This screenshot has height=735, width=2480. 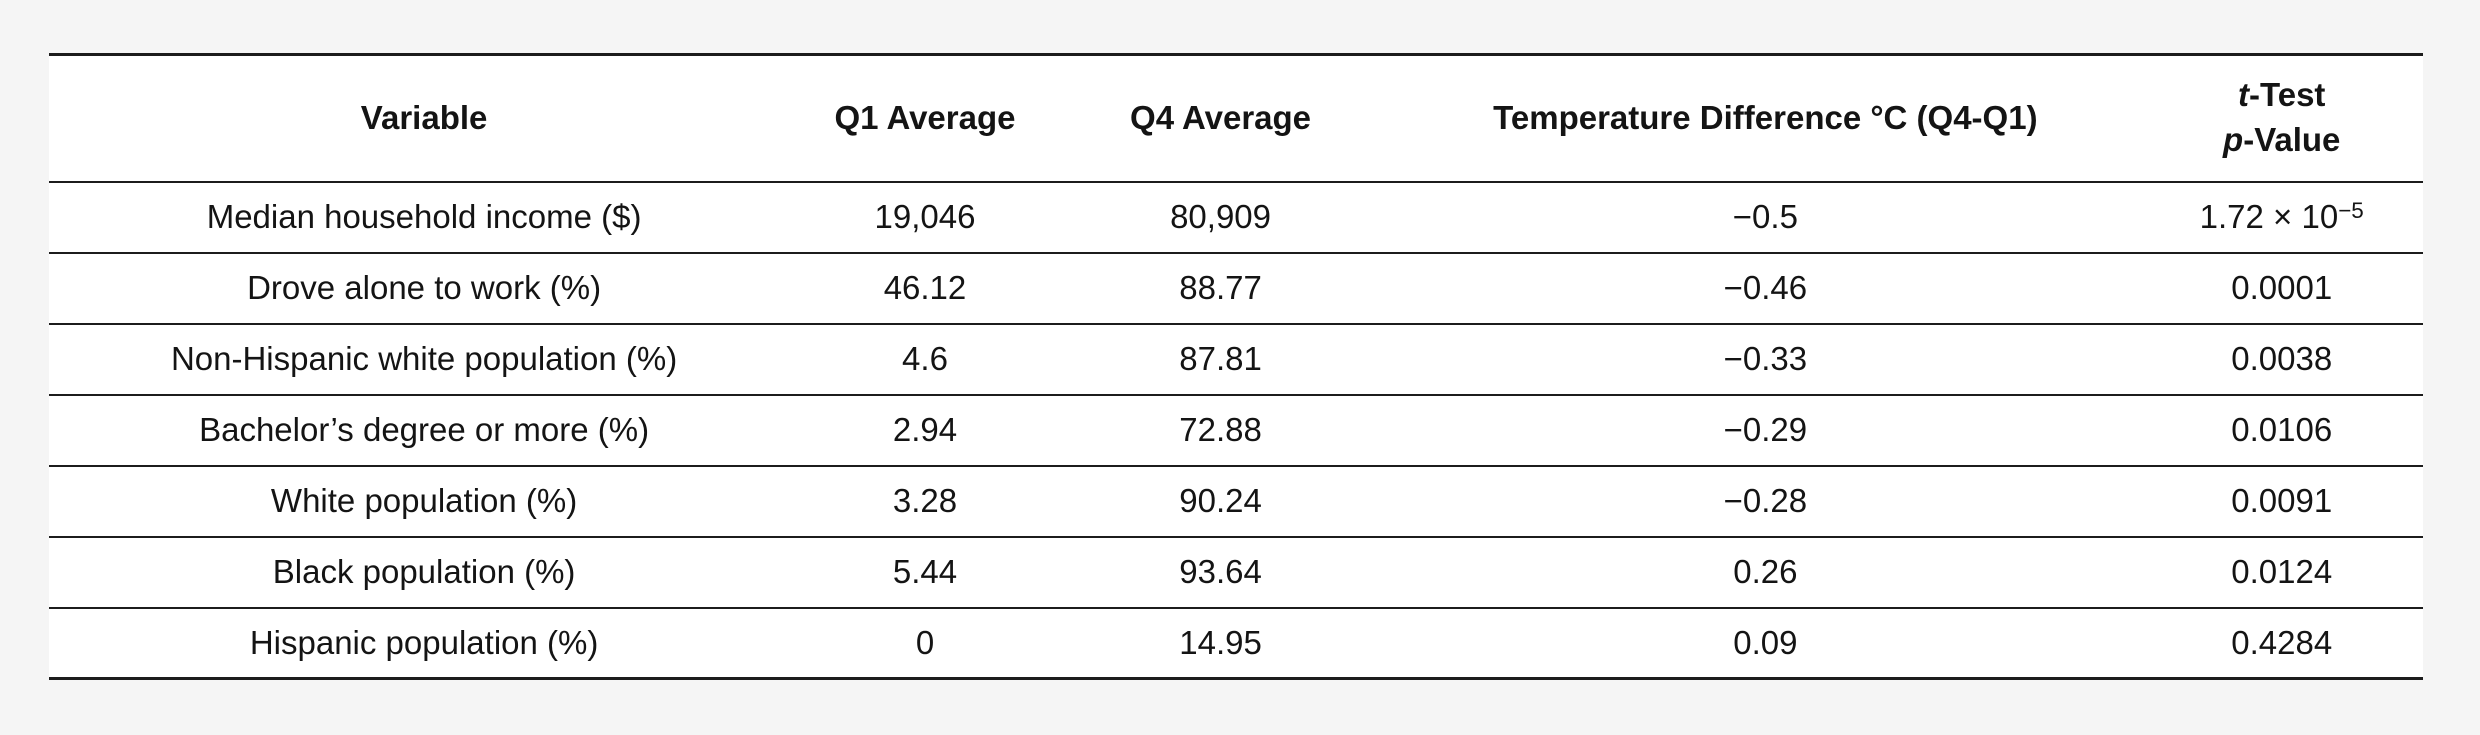 What do you see at coordinates (925, 501) in the screenshot?
I see `cell-q1-average: 3.28` at bounding box center [925, 501].